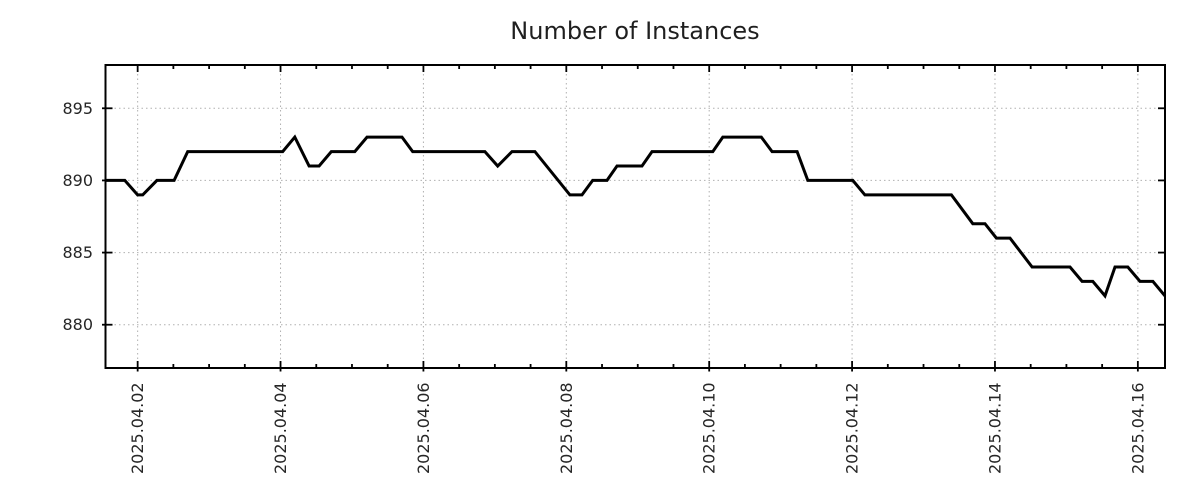  Describe the element at coordinates (994, 428) in the screenshot. I see `x-tick-label: 2025.04.14` at that location.